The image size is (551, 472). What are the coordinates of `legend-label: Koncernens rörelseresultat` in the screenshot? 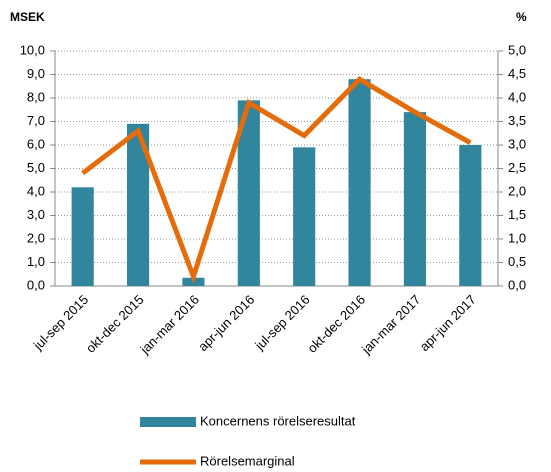 It's located at (278, 420).